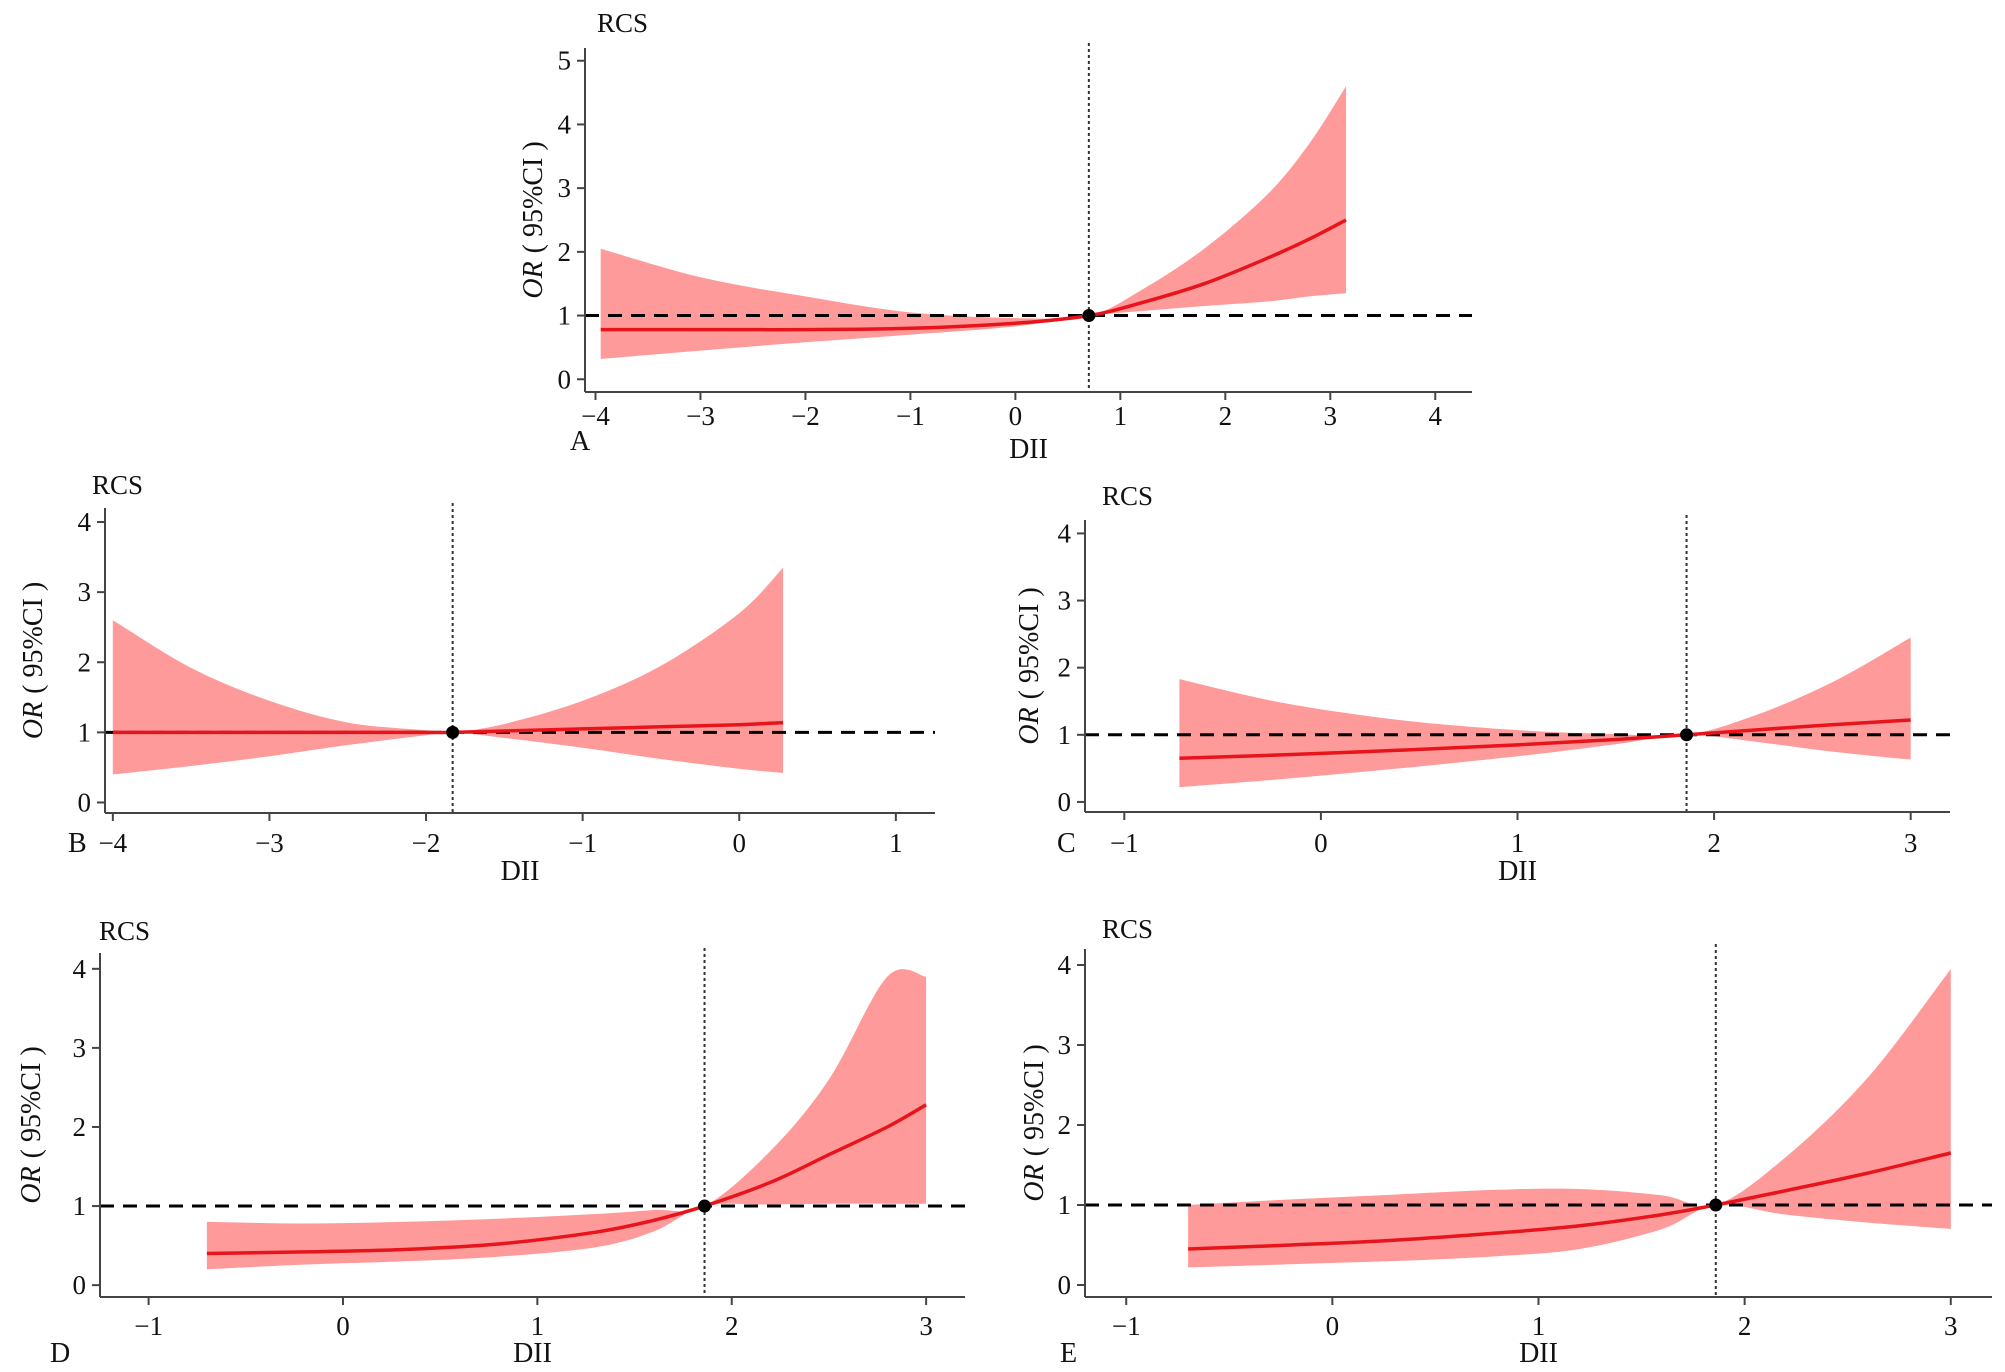 The width and height of the screenshot is (2005, 1372). Describe the element at coordinates (60, 1353) in the screenshot. I see `panel-letter: D` at that location.